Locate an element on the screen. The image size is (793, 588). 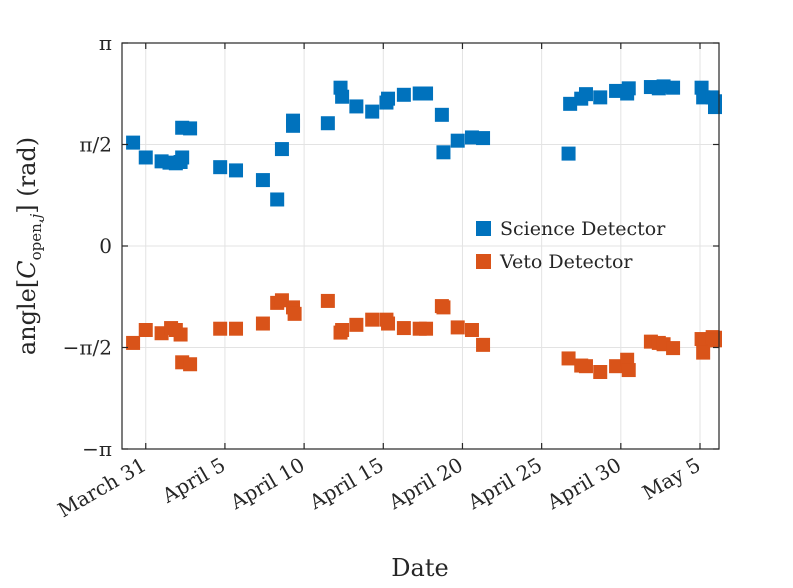
y-tick-labels: −π −π/2 0 π/2 π is located at coordinates (87, 246).